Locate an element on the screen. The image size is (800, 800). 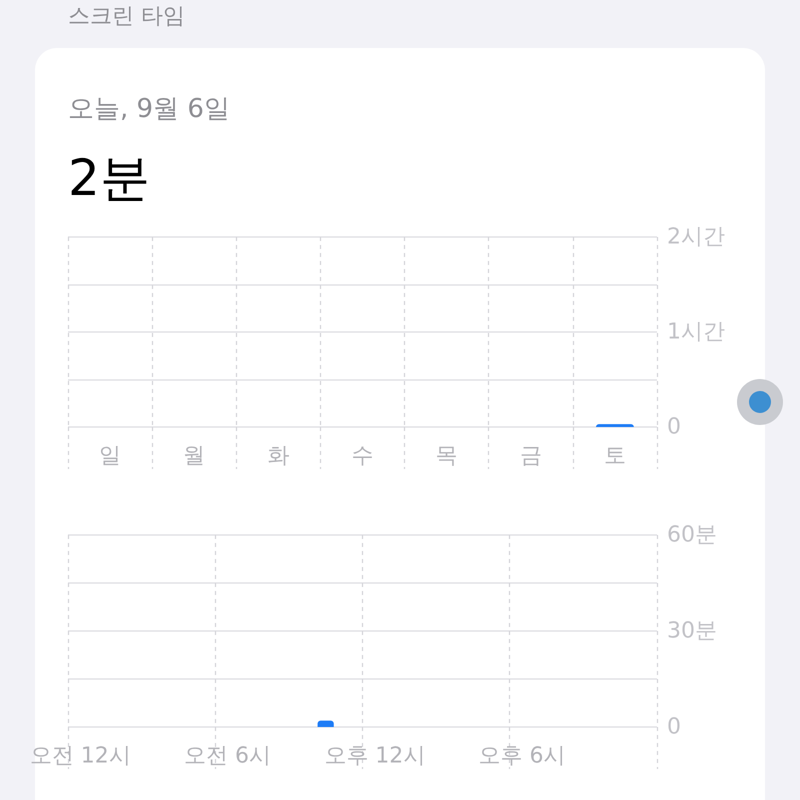
x-tick-label: 오전 6시 is located at coordinates (228, 756).